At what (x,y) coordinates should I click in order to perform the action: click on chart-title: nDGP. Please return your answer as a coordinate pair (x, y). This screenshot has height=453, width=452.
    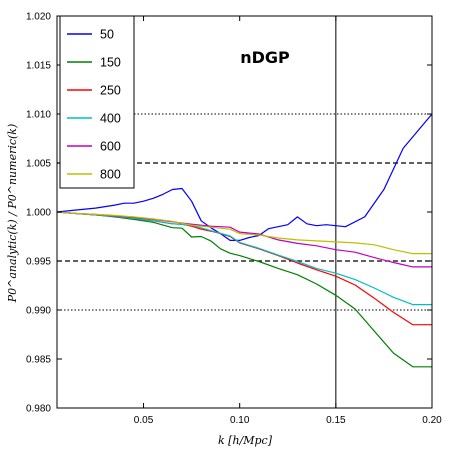
    Looking at the image, I should click on (265, 57).